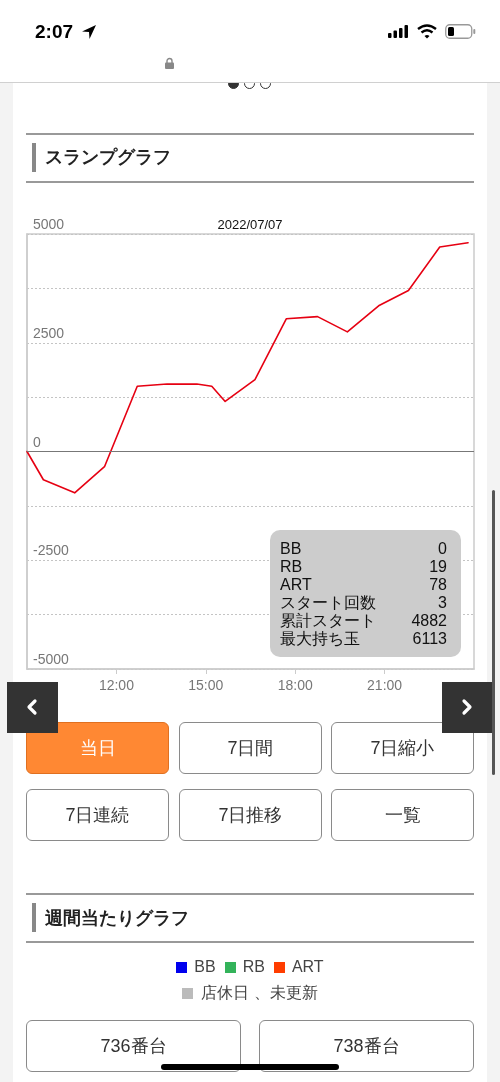  I want to click on annotation: 4882, so click(429, 621).